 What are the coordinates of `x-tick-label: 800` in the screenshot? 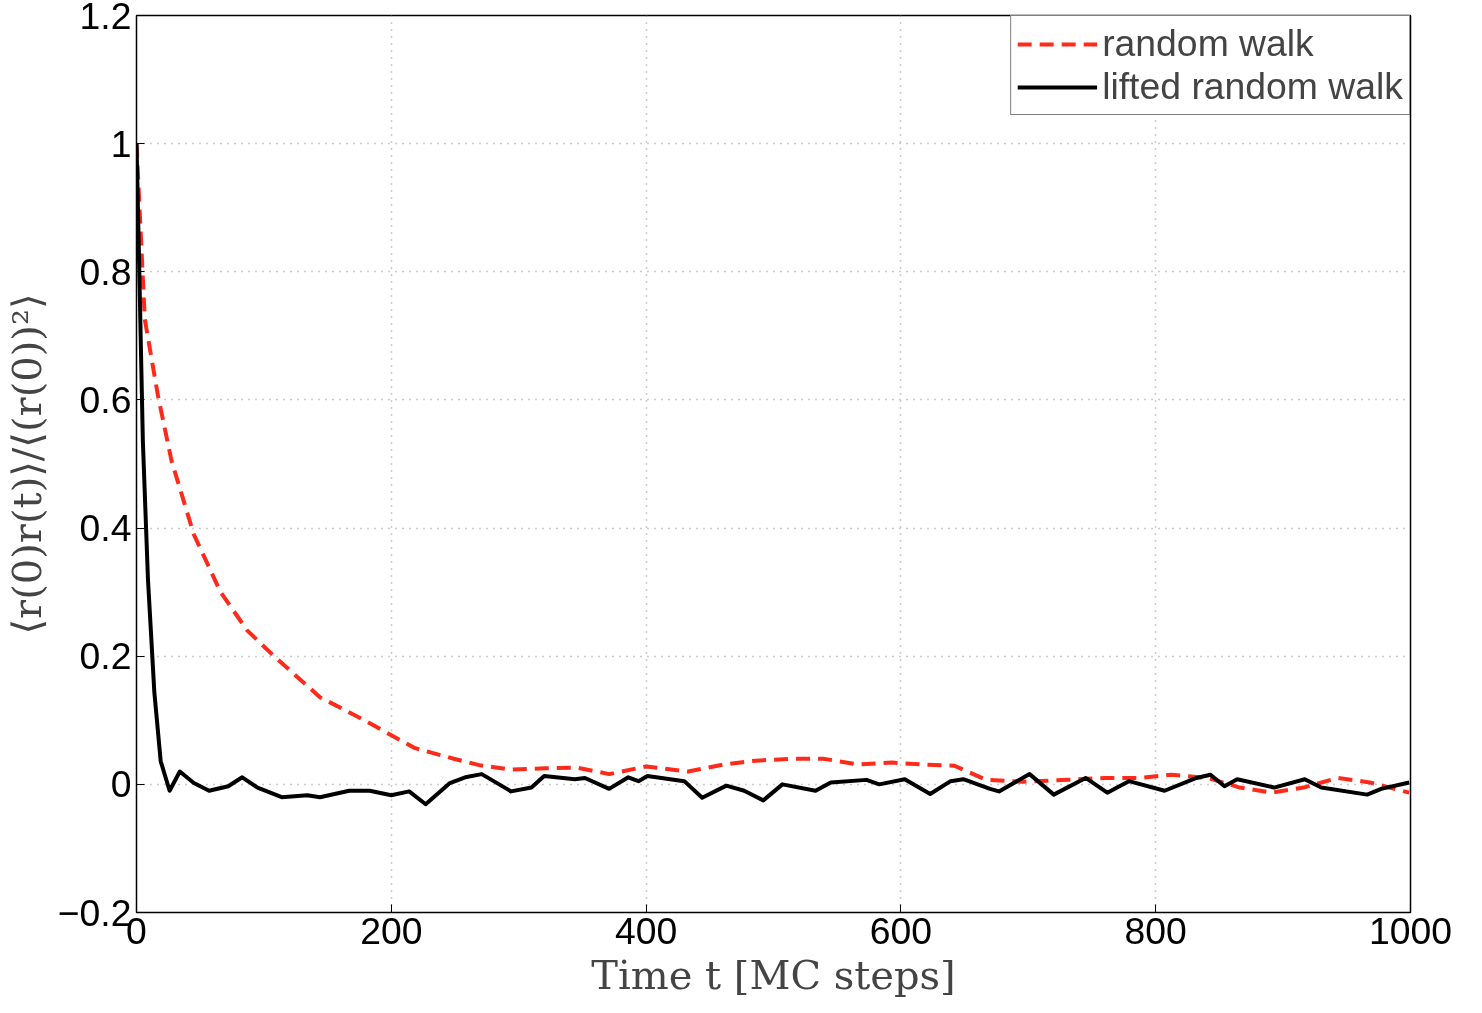 It's located at (1155, 930).